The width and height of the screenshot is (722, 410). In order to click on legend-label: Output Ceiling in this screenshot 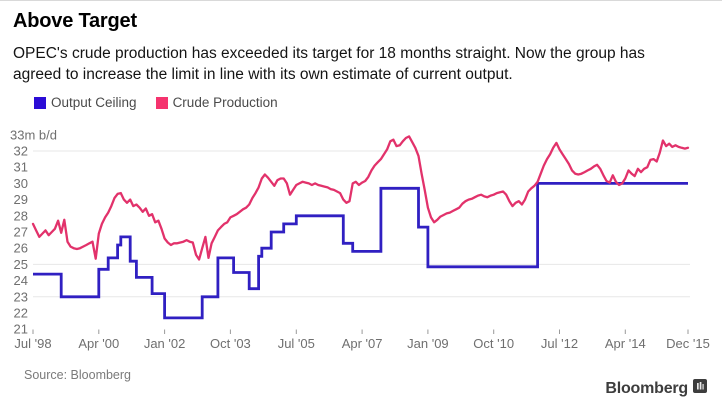, I will do `click(94, 102)`.